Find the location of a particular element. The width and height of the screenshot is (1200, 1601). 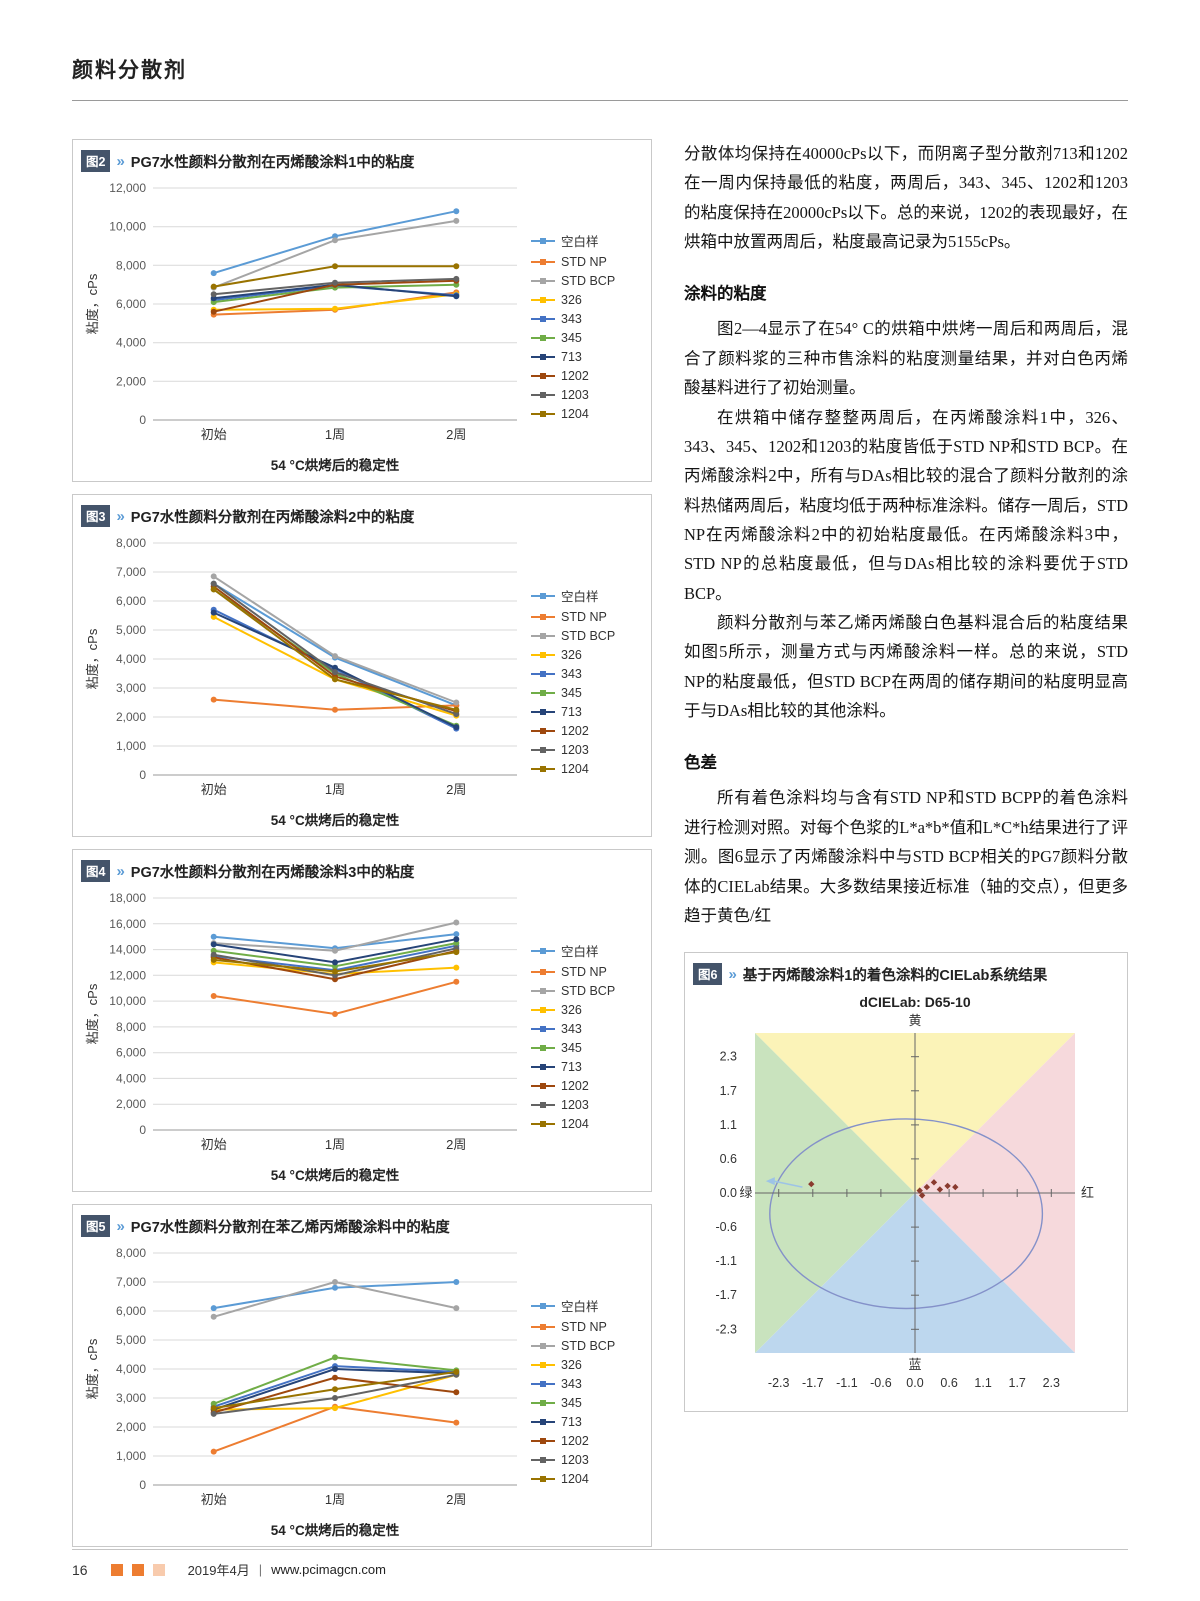

legend-label: 326 is located at coordinates (571, 655).